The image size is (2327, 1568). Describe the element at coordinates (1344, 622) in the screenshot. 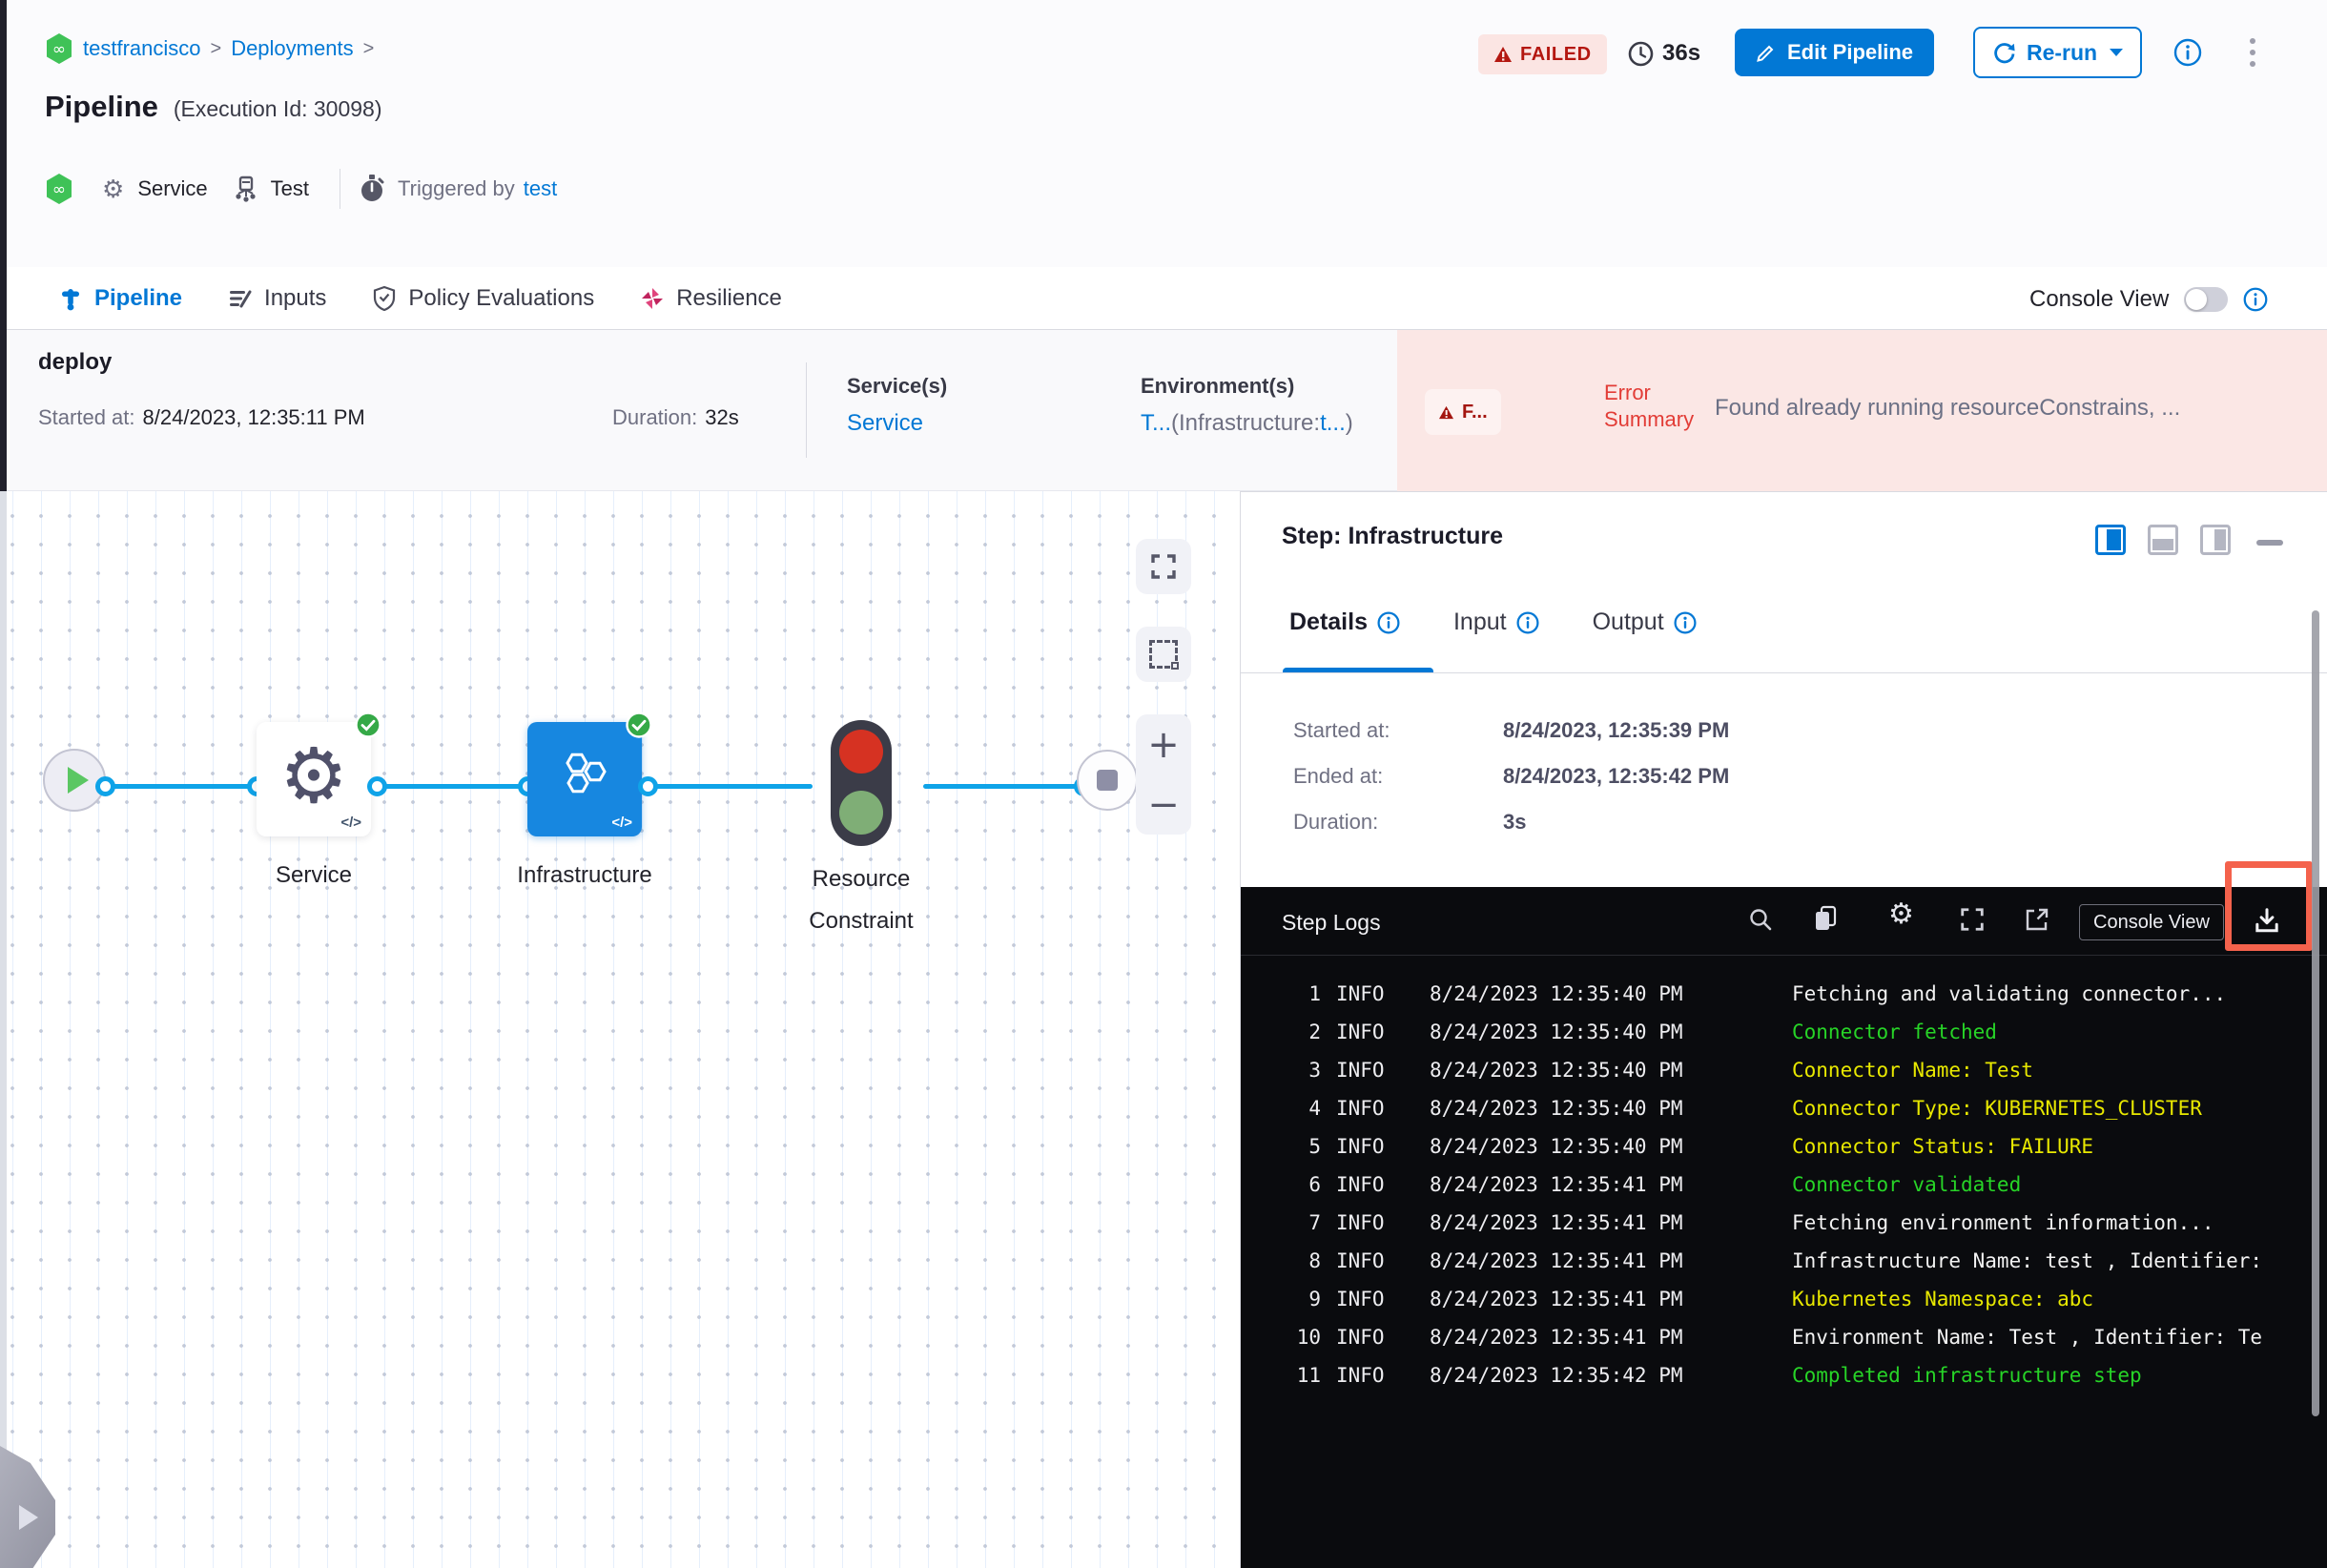

I see `tab-details: Details` at that location.